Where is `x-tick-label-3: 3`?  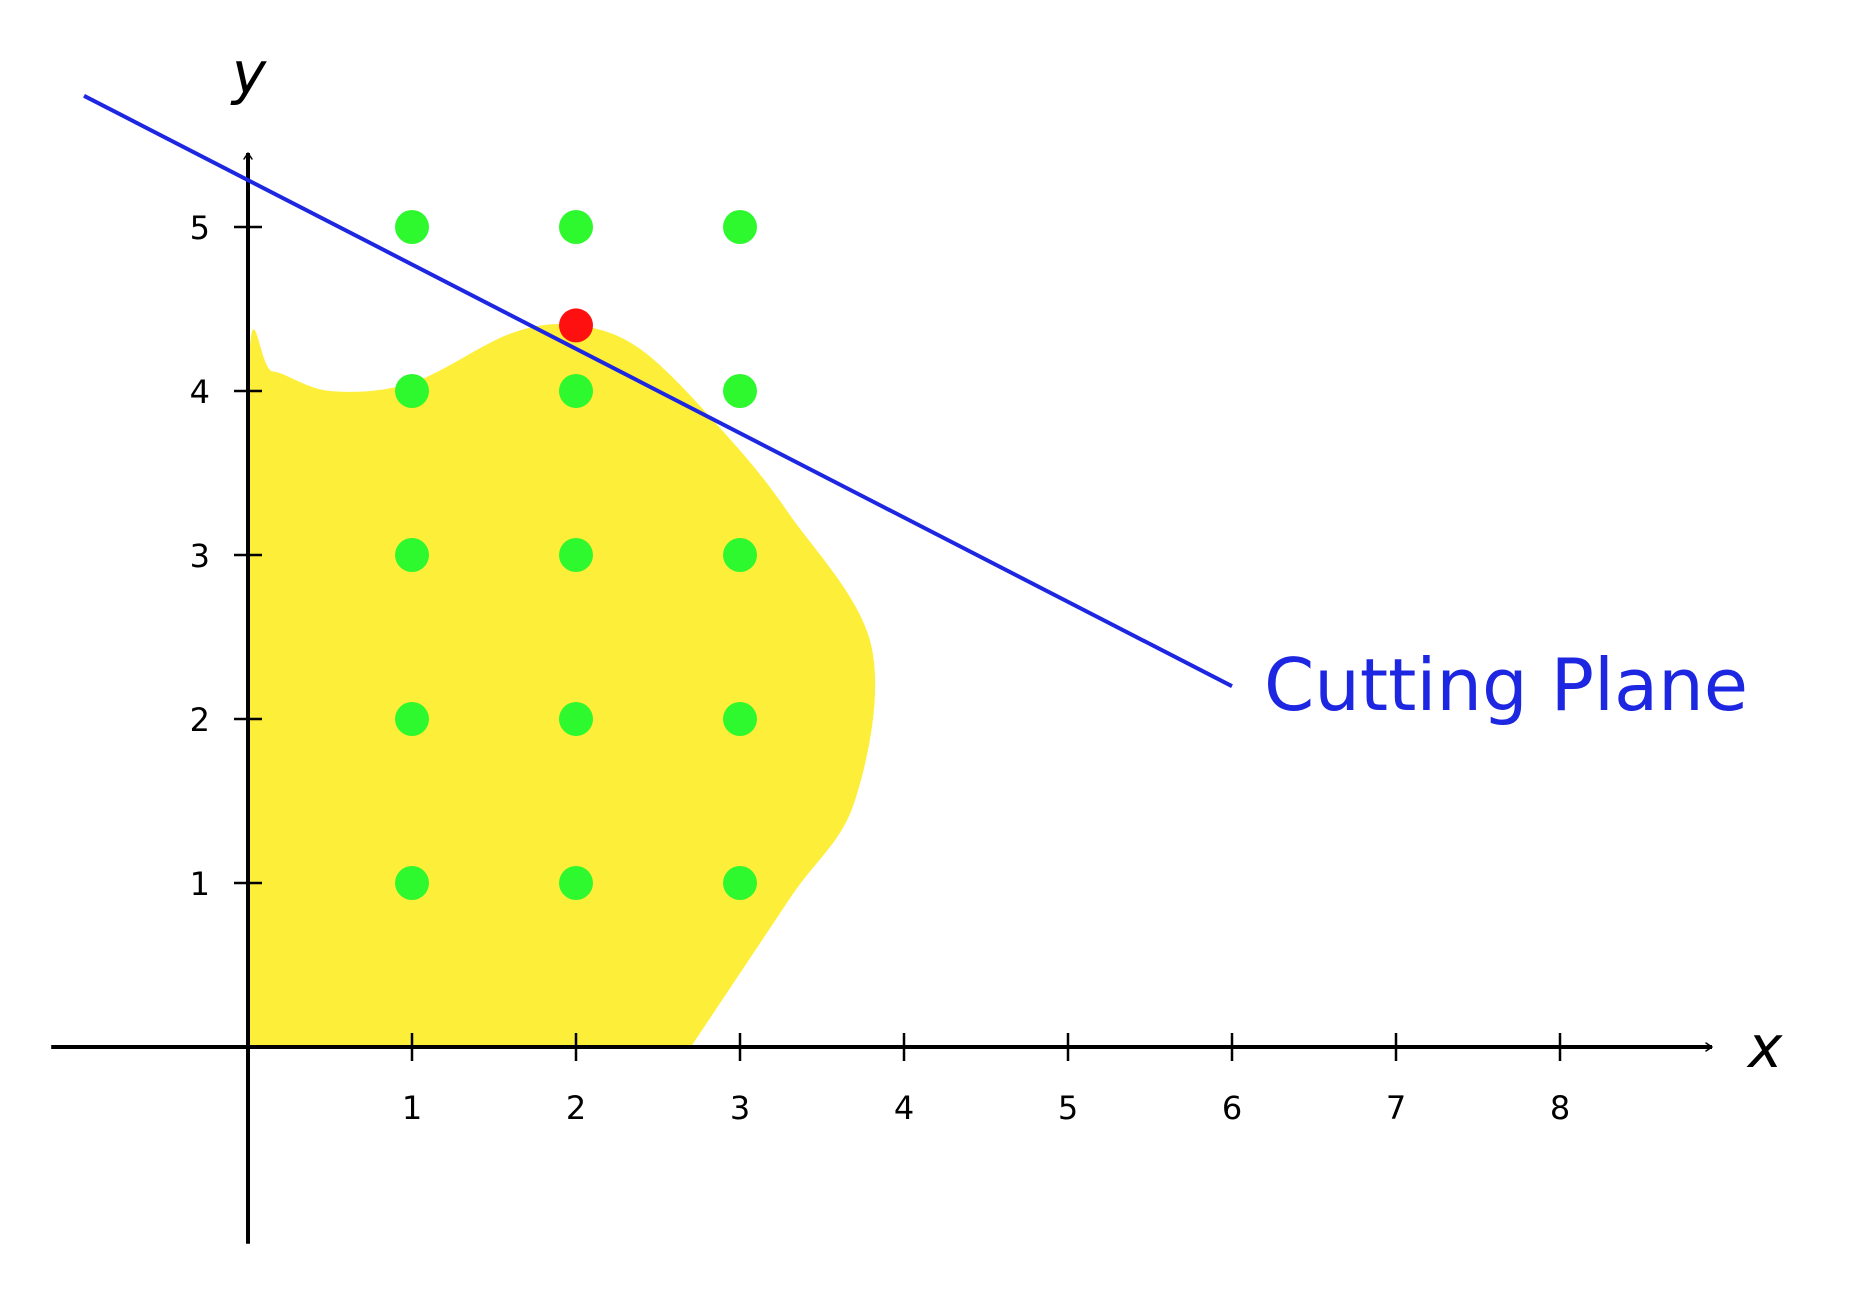 x-tick-label-3: 3 is located at coordinates (740, 1108).